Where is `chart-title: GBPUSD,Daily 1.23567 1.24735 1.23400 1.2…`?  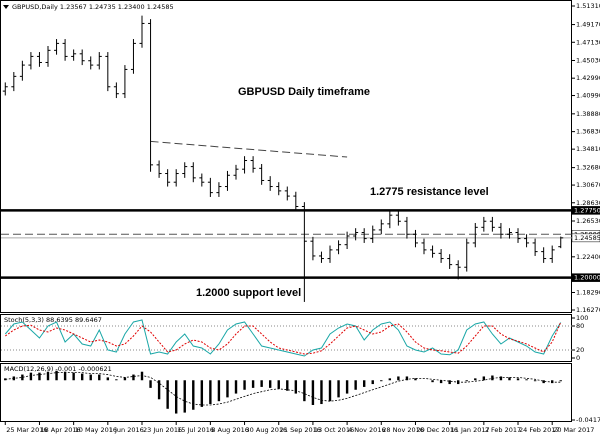 chart-title: GBPUSD,Daily 1.23567 1.24735 1.23400 1.2… is located at coordinates (93, 7).